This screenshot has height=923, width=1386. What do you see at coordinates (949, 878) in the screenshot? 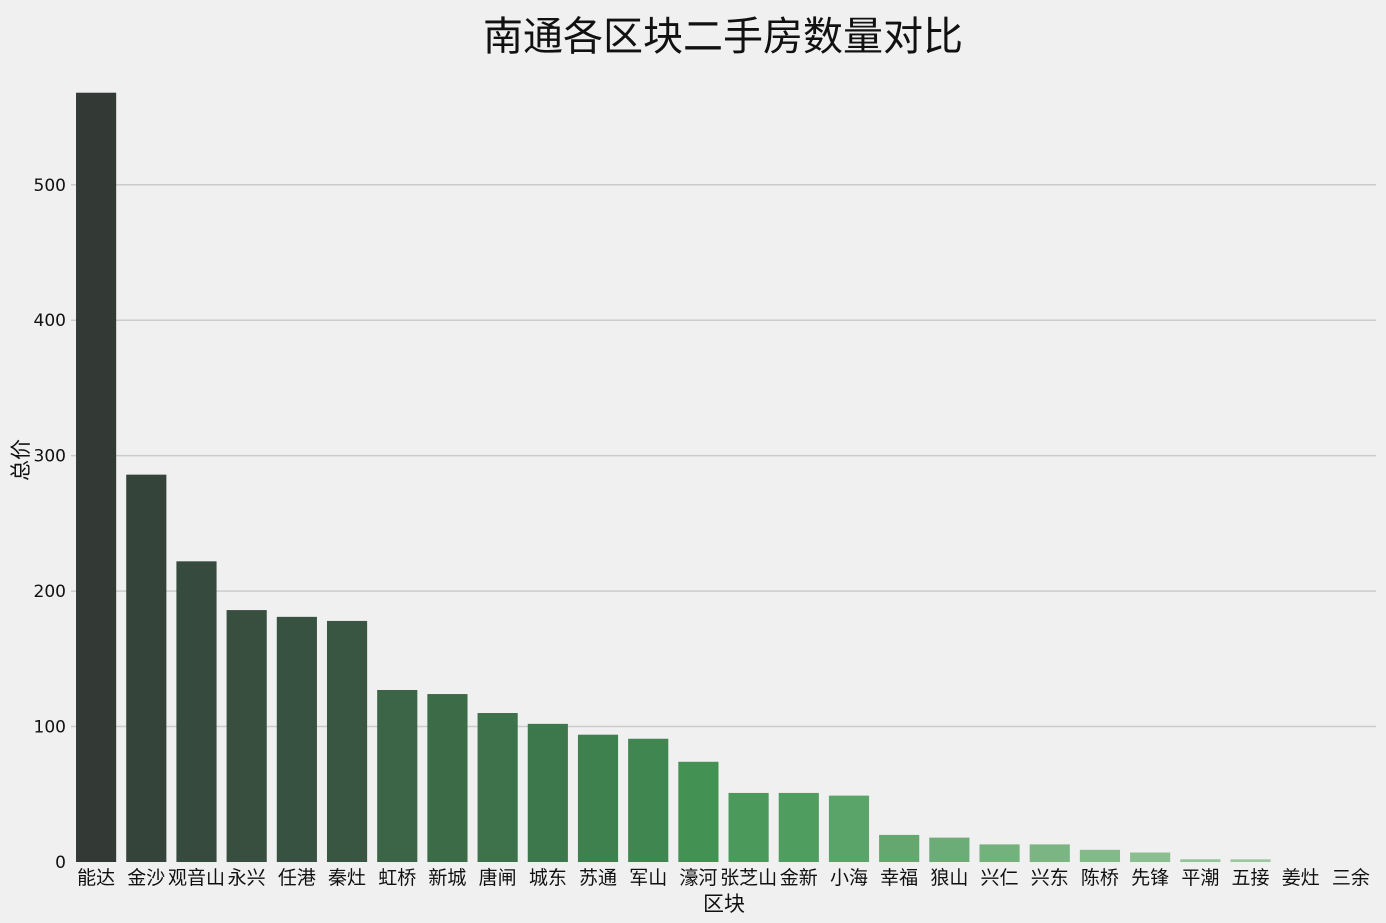
I see `x-tick-label: 狼山` at bounding box center [949, 878].